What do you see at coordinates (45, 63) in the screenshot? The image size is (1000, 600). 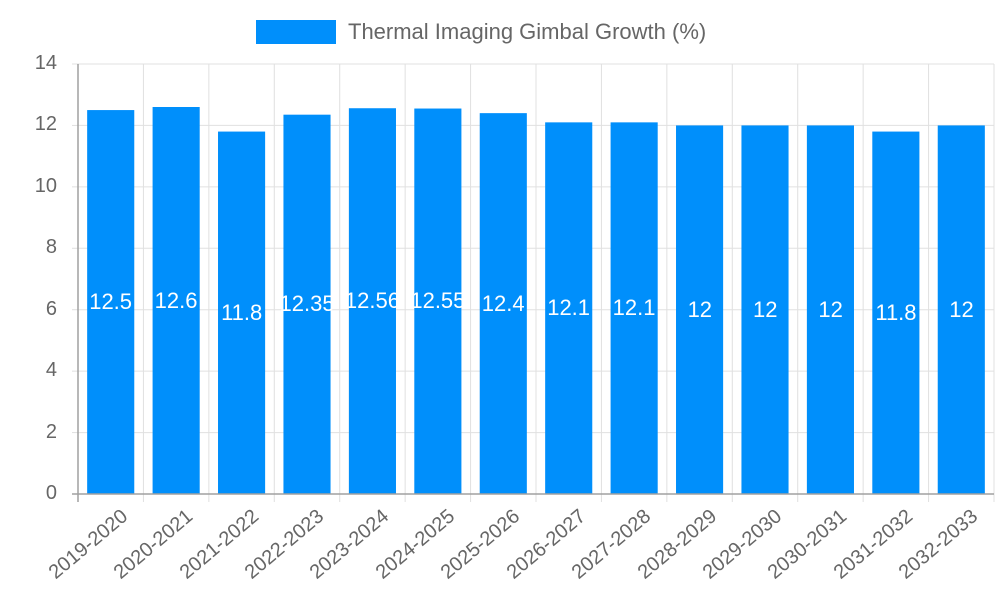 I see `y-tick-label: 14` at bounding box center [45, 63].